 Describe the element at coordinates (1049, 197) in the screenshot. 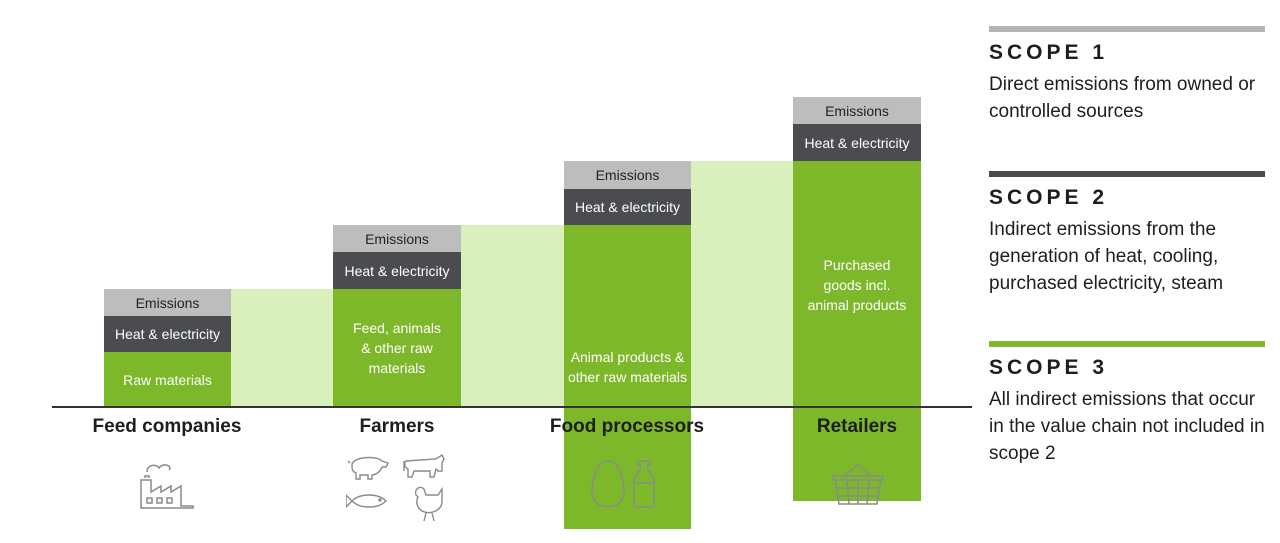

I see `scope2-title: SCOPE 2` at that location.